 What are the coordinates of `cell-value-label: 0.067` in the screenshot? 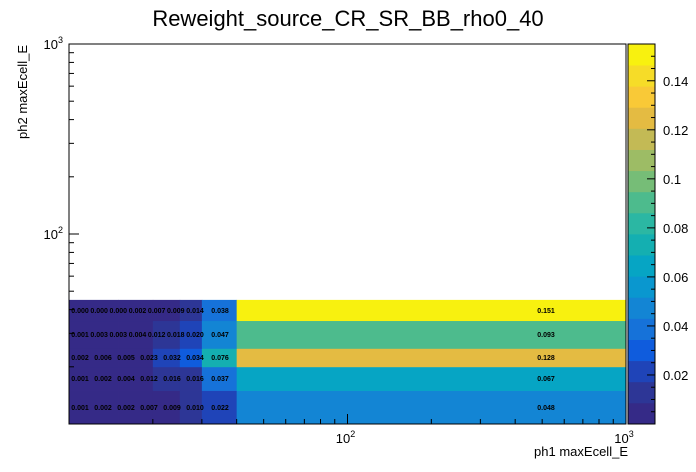 It's located at (546, 379).